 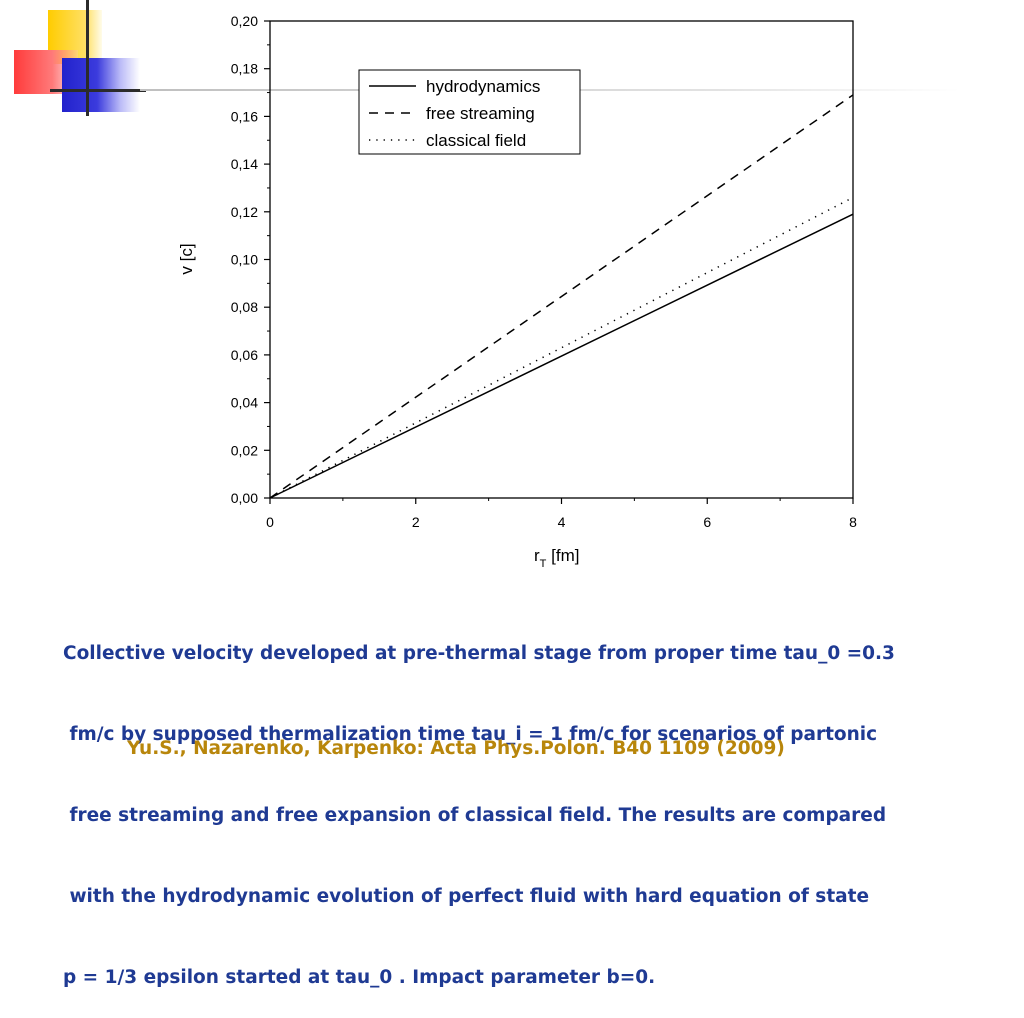 I want to click on legend-box, so click(x=469, y=112).